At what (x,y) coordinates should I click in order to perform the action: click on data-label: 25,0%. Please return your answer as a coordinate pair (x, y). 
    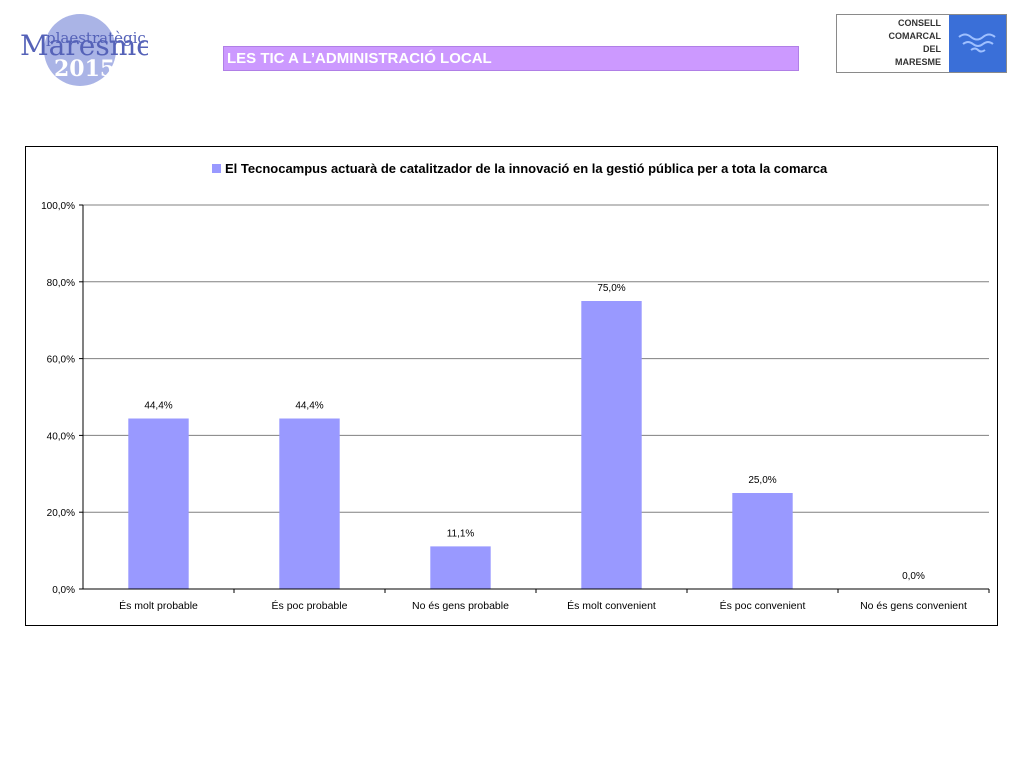
    Looking at the image, I should click on (762, 480).